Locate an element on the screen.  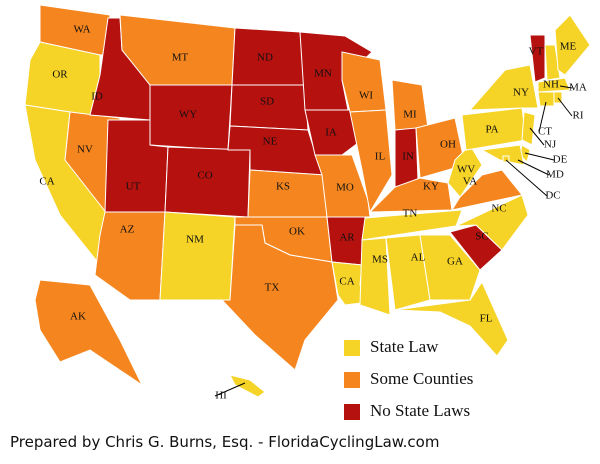
state-label: FL is located at coordinates (486, 319).